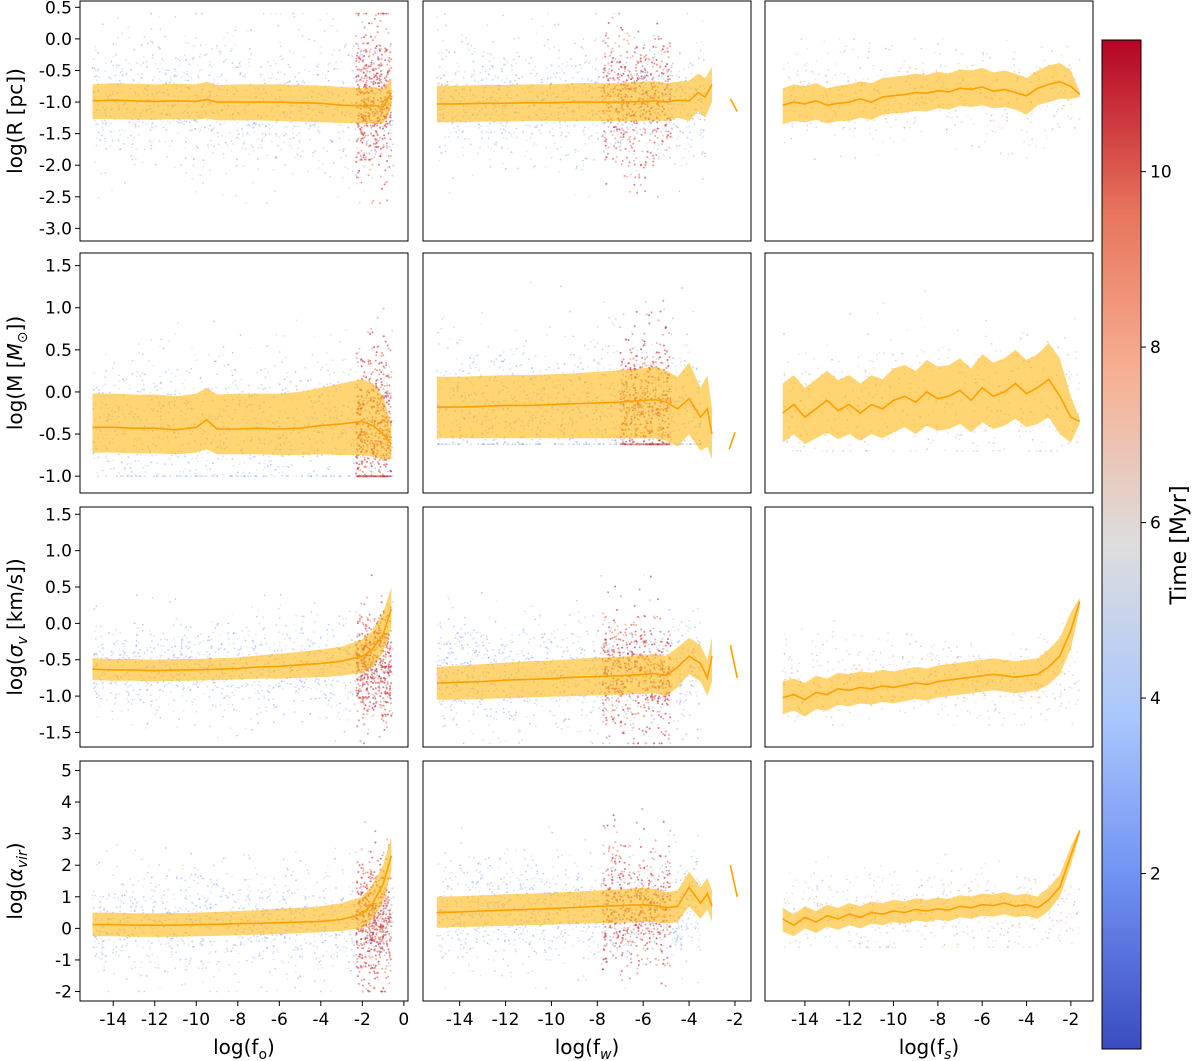  What do you see at coordinates (242, 101) in the screenshot?
I see `percentile-band` at bounding box center [242, 101].